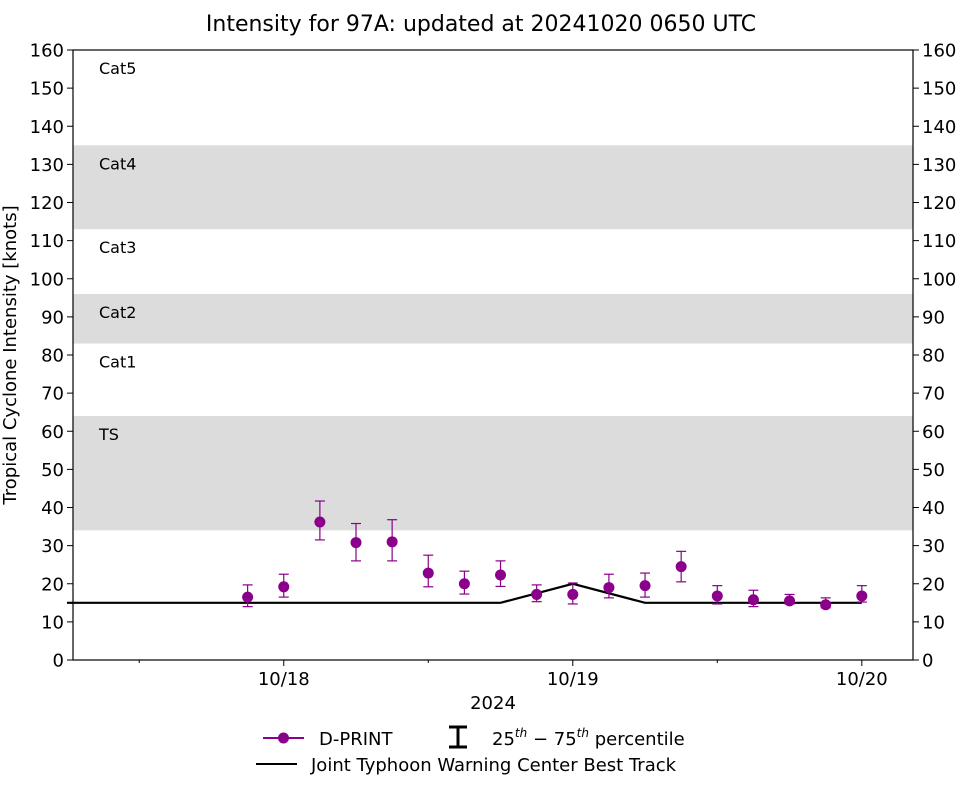 Image resolution: width=962 pixels, height=785 pixels. I want to click on y-tick-label-left: 60, so click(52, 432).